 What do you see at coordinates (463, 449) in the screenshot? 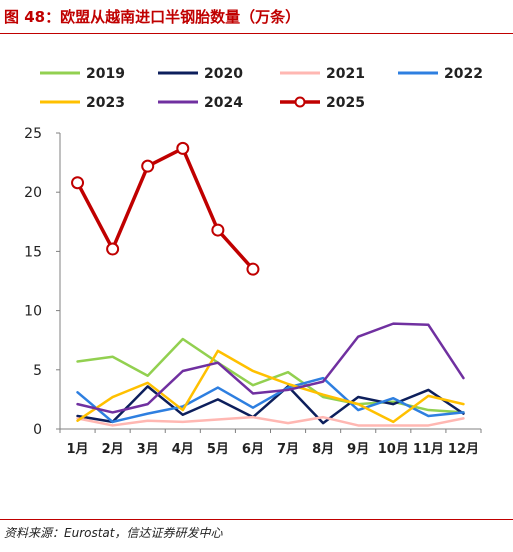
I see `x-tick-label: 12月` at bounding box center [463, 449].